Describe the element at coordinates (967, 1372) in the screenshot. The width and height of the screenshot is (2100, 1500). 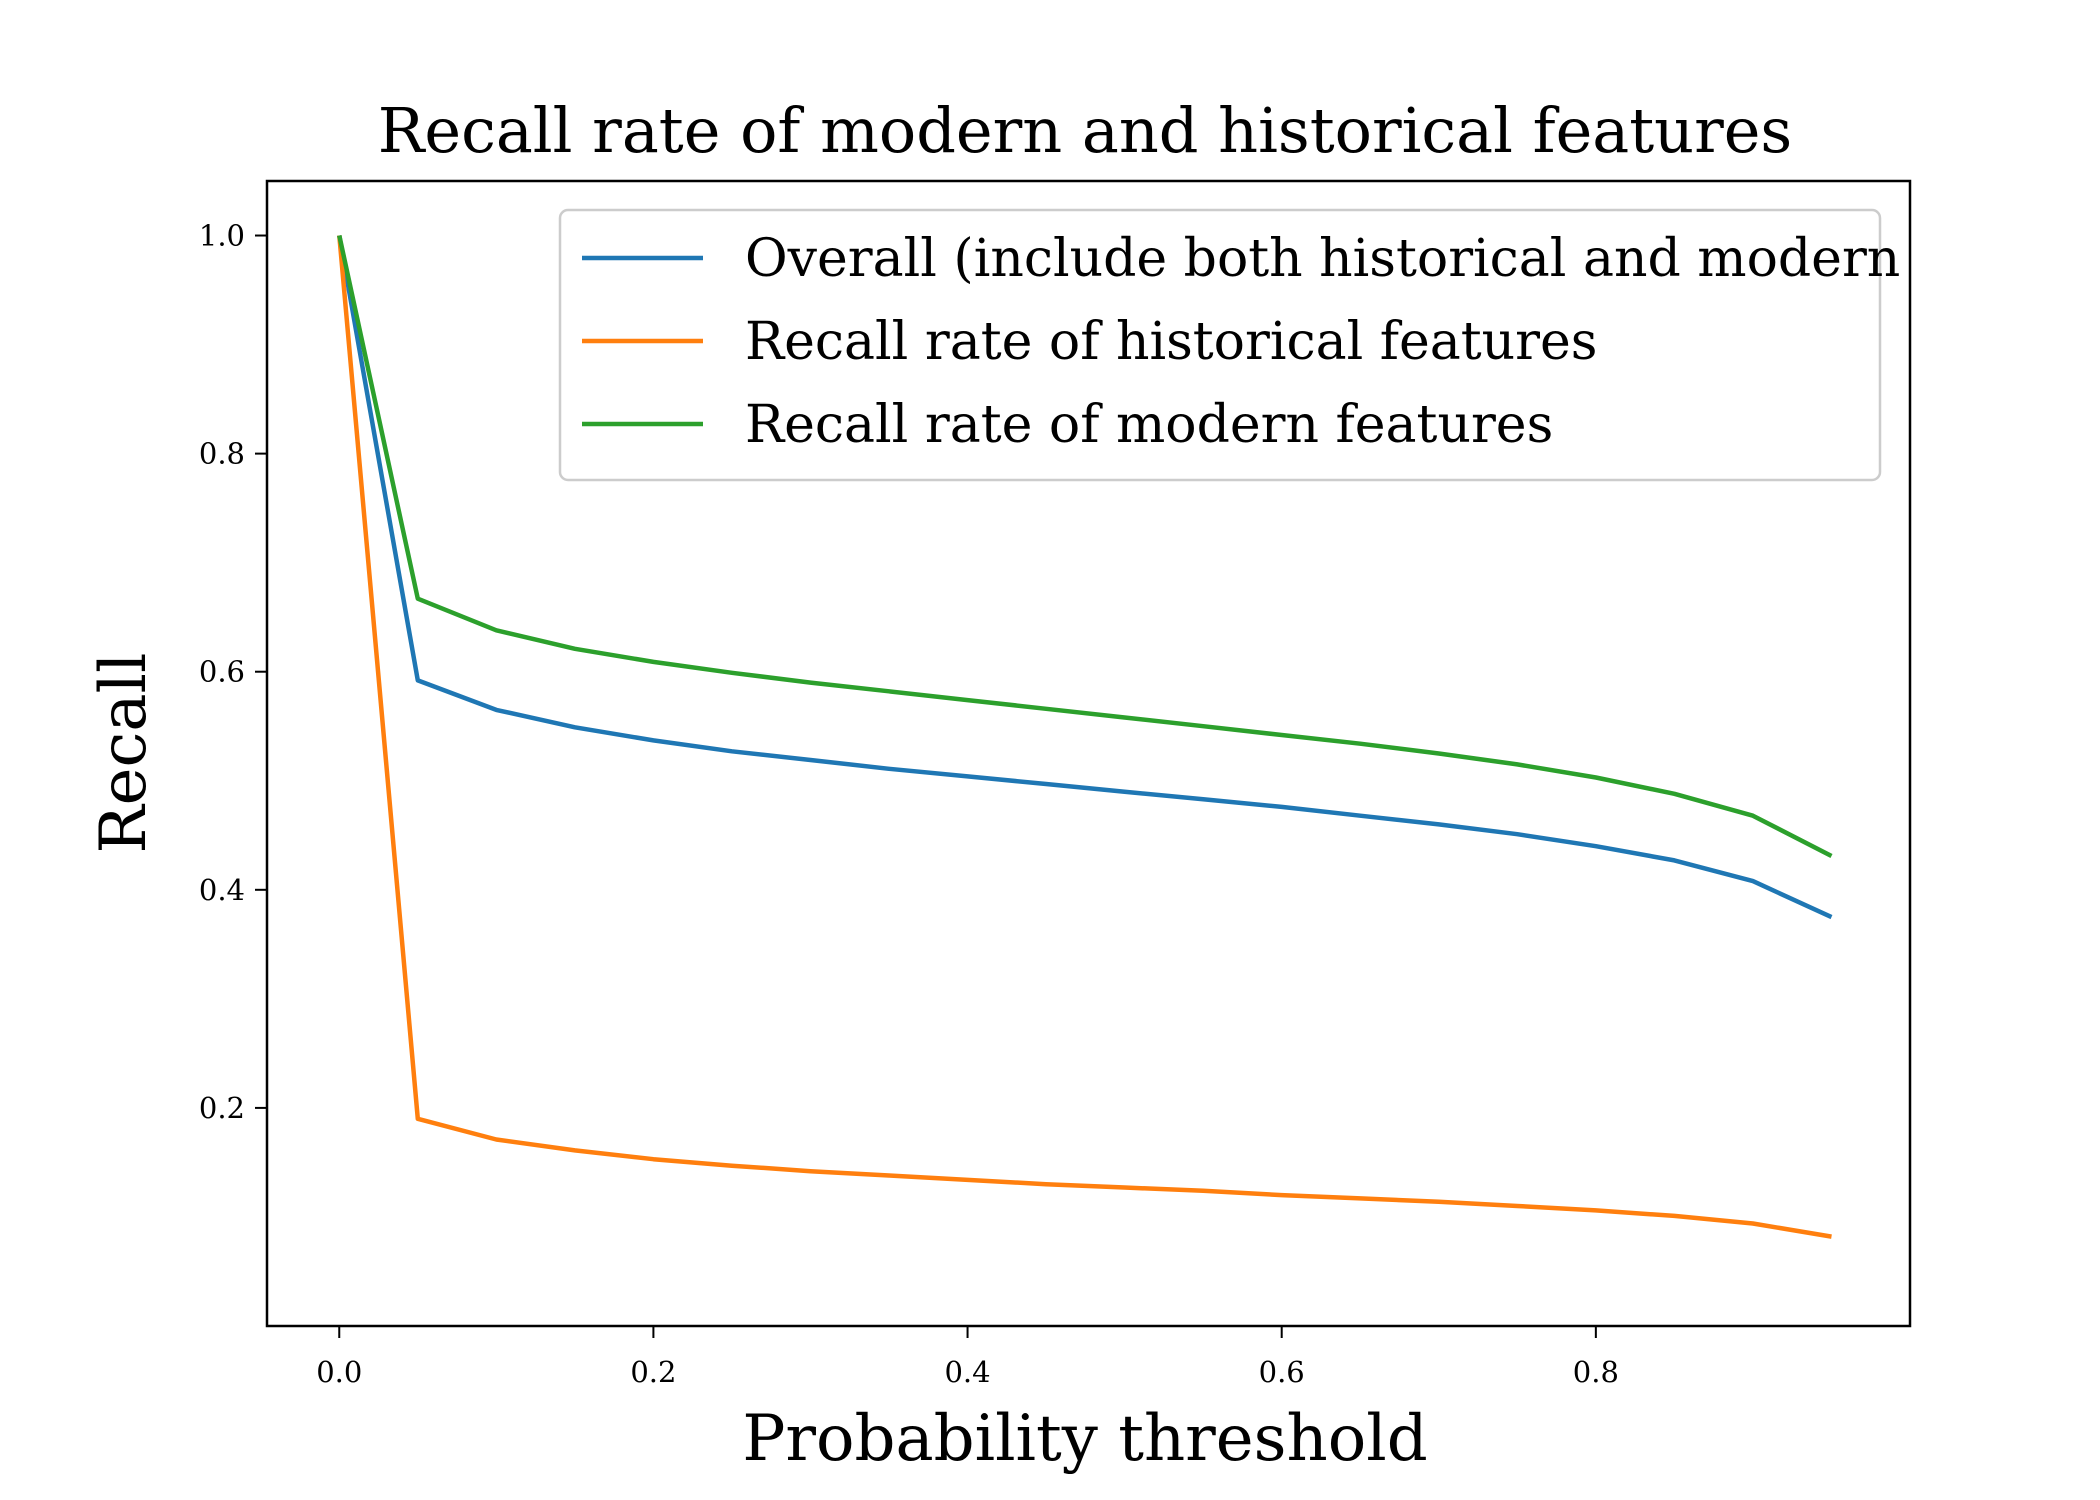
I see `x-tick-label: 0.4` at that location.